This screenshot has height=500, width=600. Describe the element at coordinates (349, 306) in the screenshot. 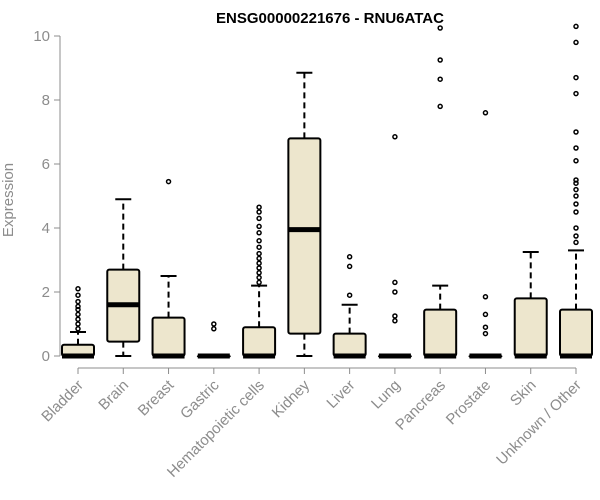

I see `box-liver` at that location.